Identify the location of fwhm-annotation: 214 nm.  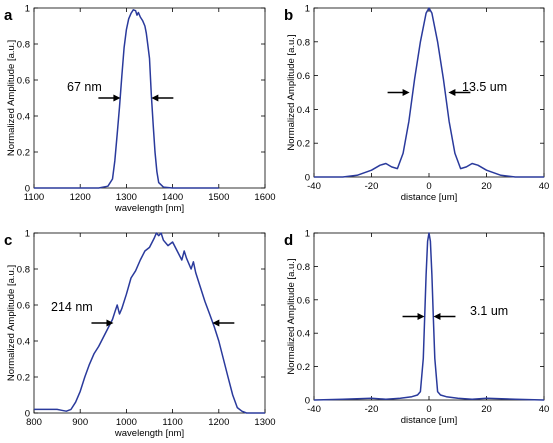
(72, 307).